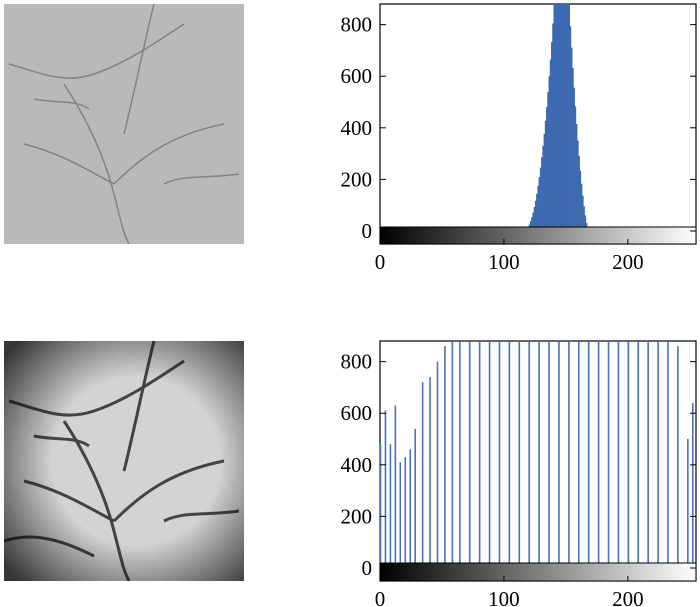 The height and width of the screenshot is (607, 700). Describe the element at coordinates (357, 76) in the screenshot. I see `top-ytick-label: 600` at that location.